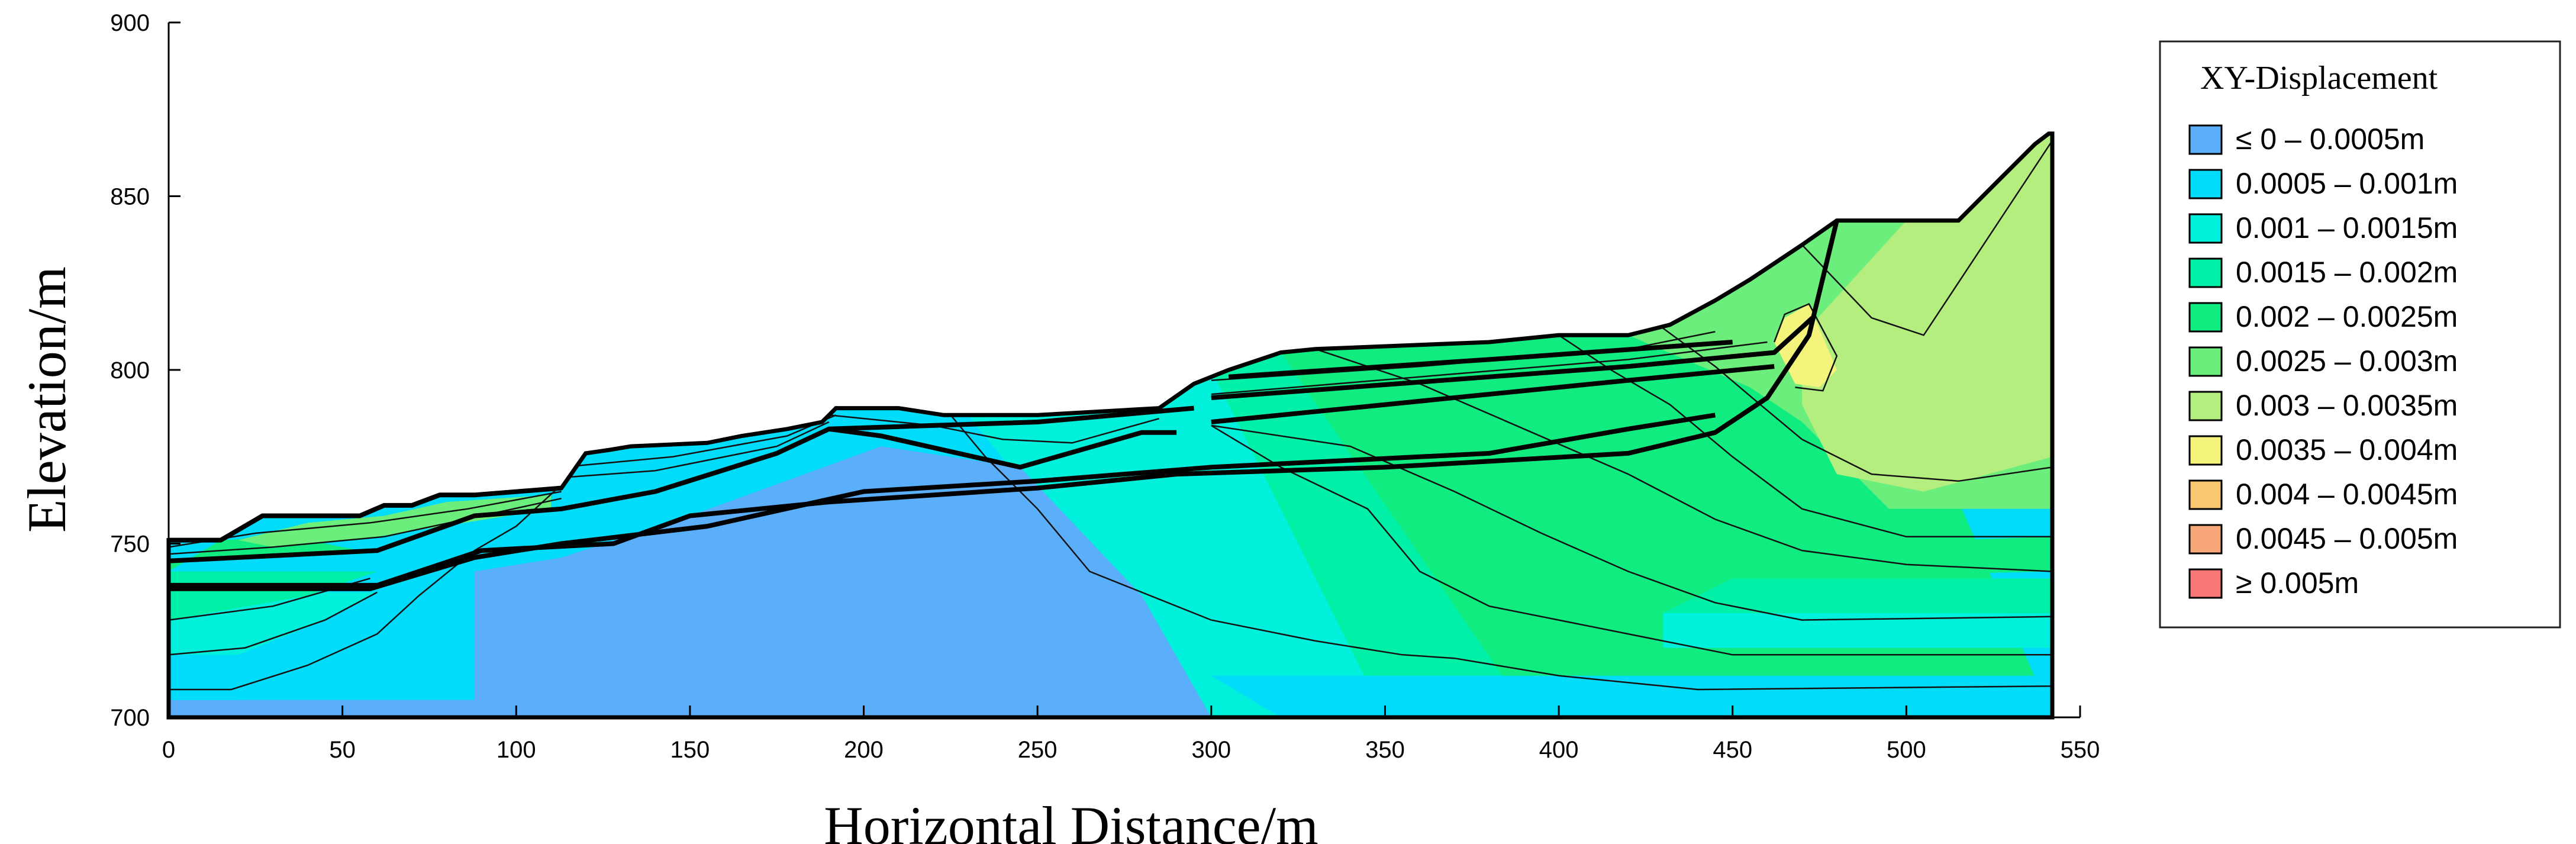 This screenshot has width=2576, height=844. I want to click on y-tick-label: 900, so click(130, 23).